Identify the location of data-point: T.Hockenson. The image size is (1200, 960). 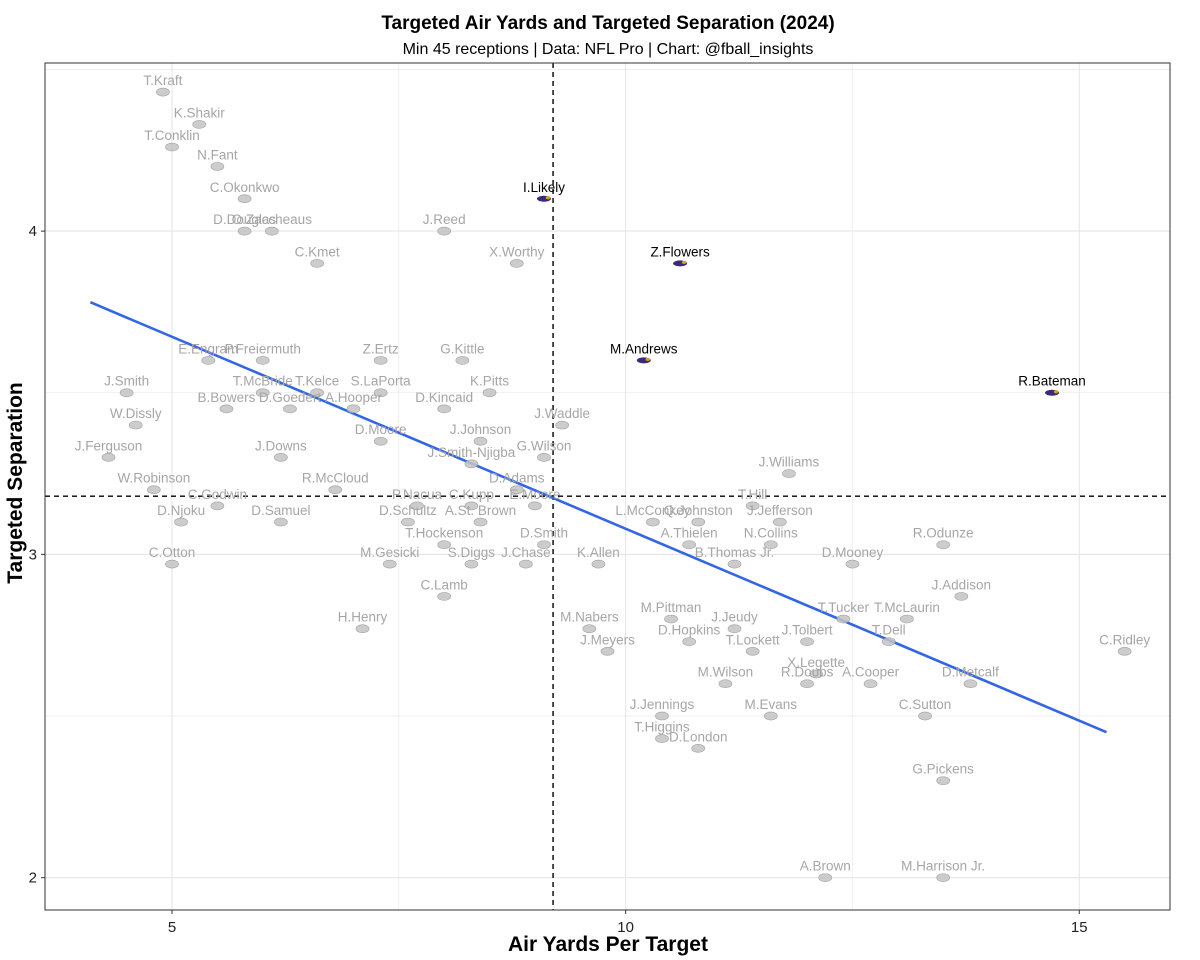
(444, 538).